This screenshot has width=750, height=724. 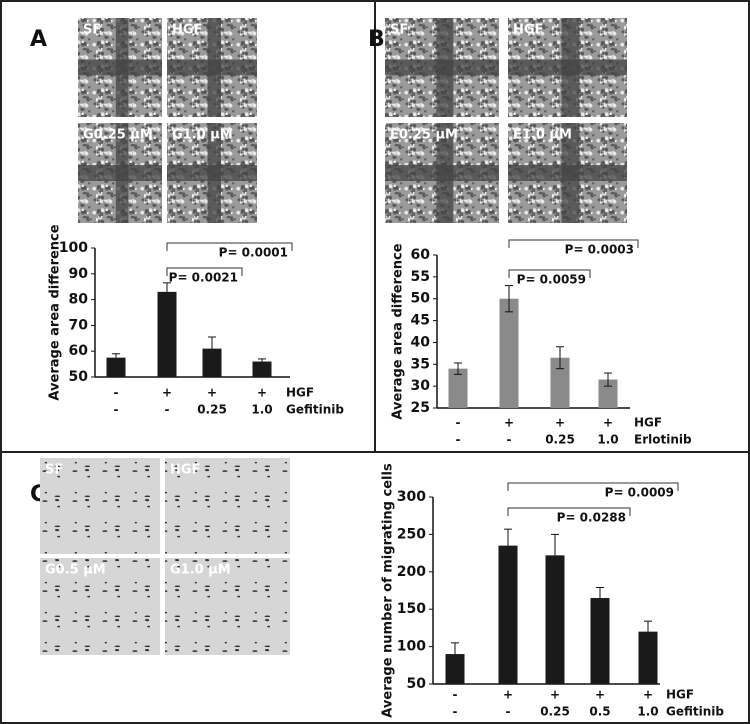 What do you see at coordinates (75, 570) in the screenshot?
I see `image-label: G0.5 μM` at bounding box center [75, 570].